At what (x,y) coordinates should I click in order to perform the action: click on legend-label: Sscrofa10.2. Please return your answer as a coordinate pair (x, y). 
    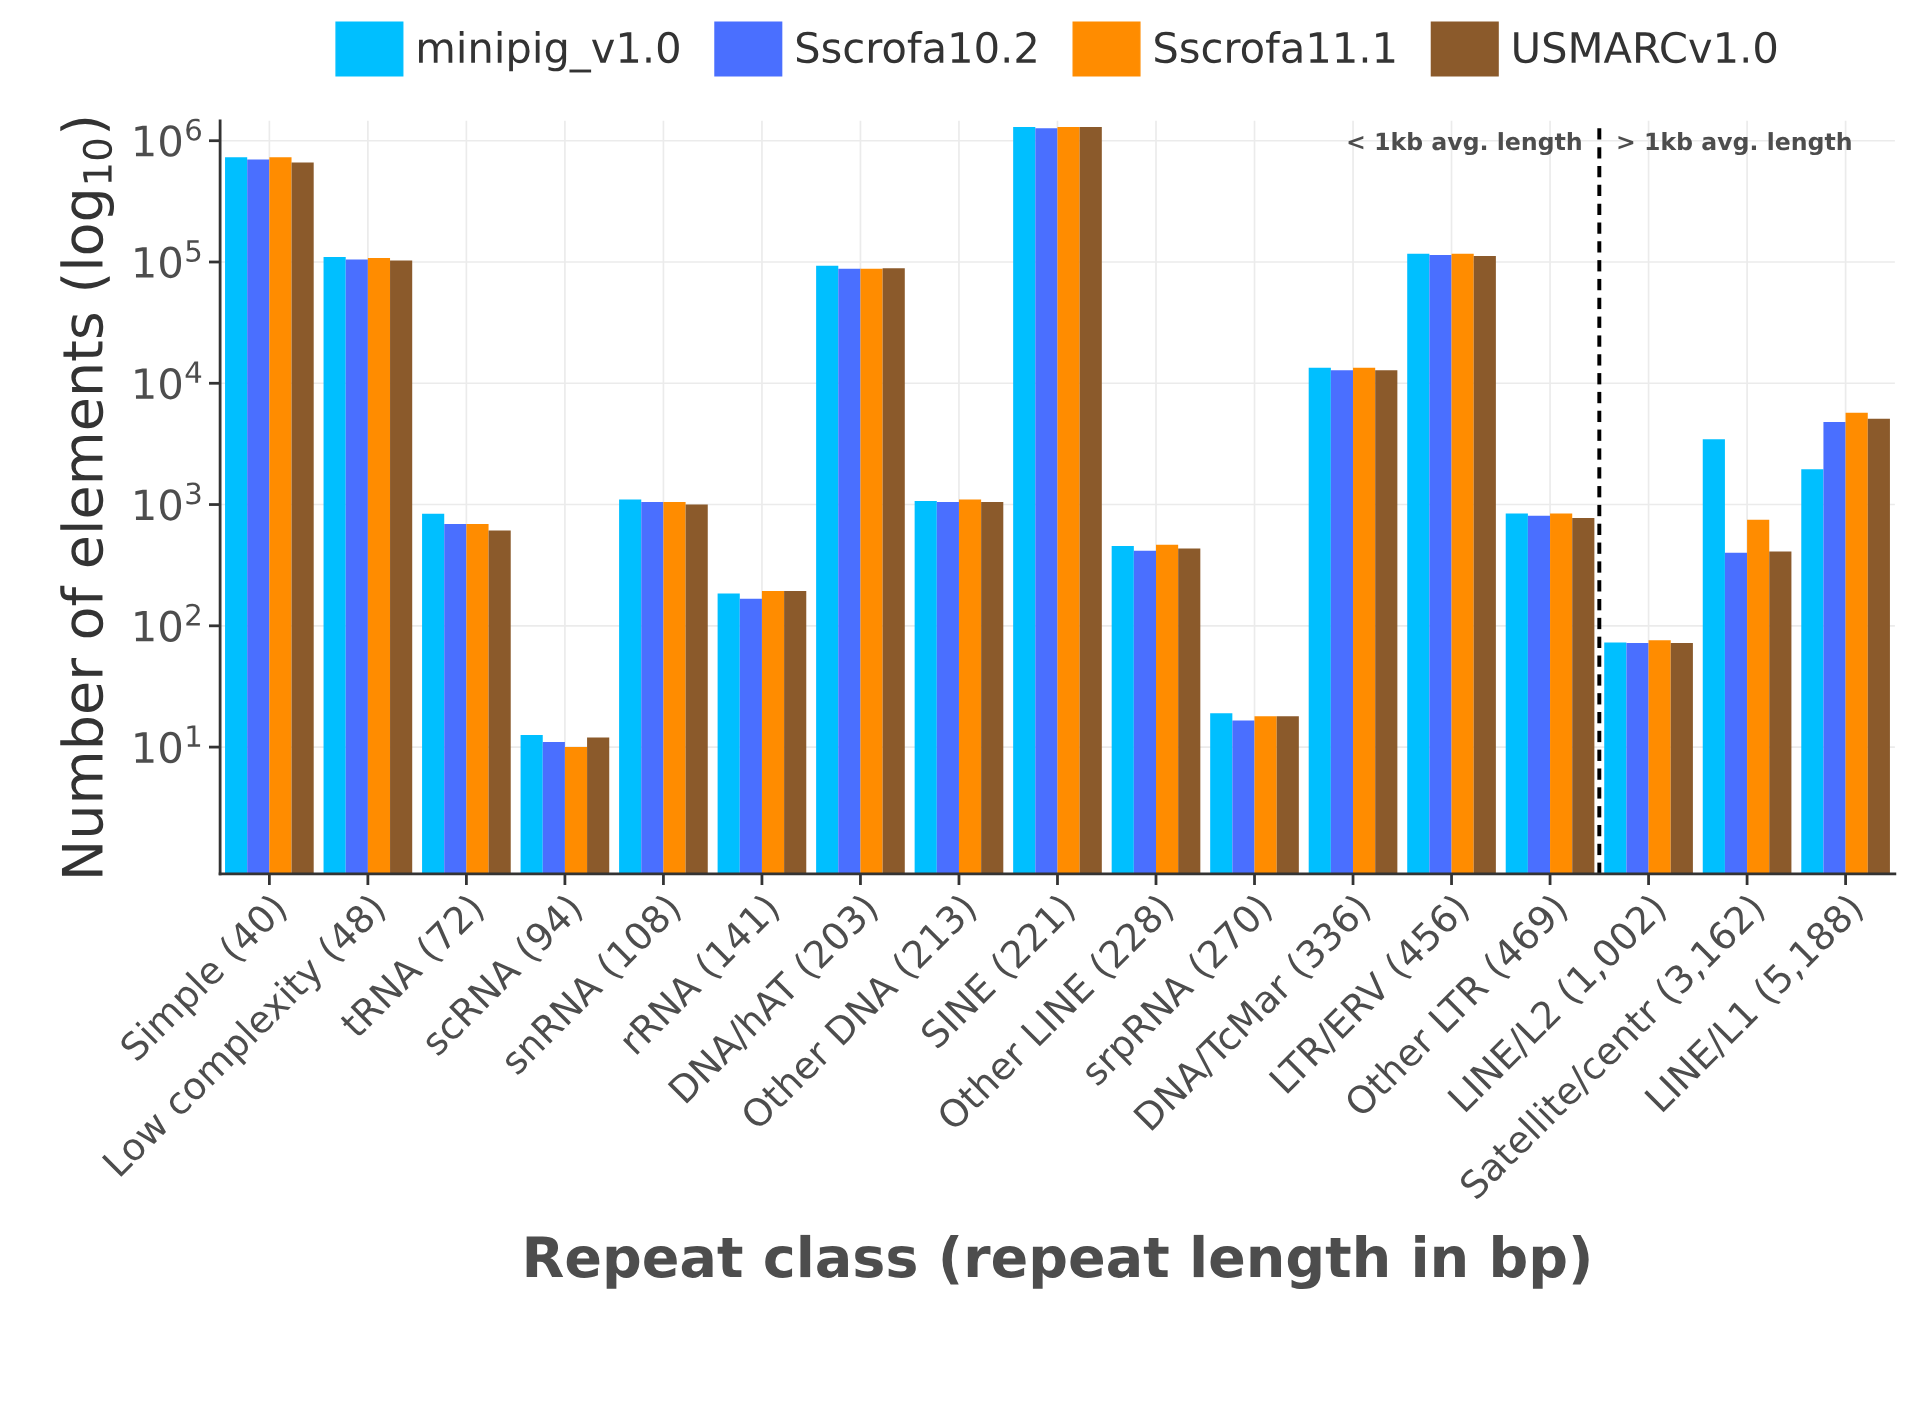
    Looking at the image, I should click on (916, 47).